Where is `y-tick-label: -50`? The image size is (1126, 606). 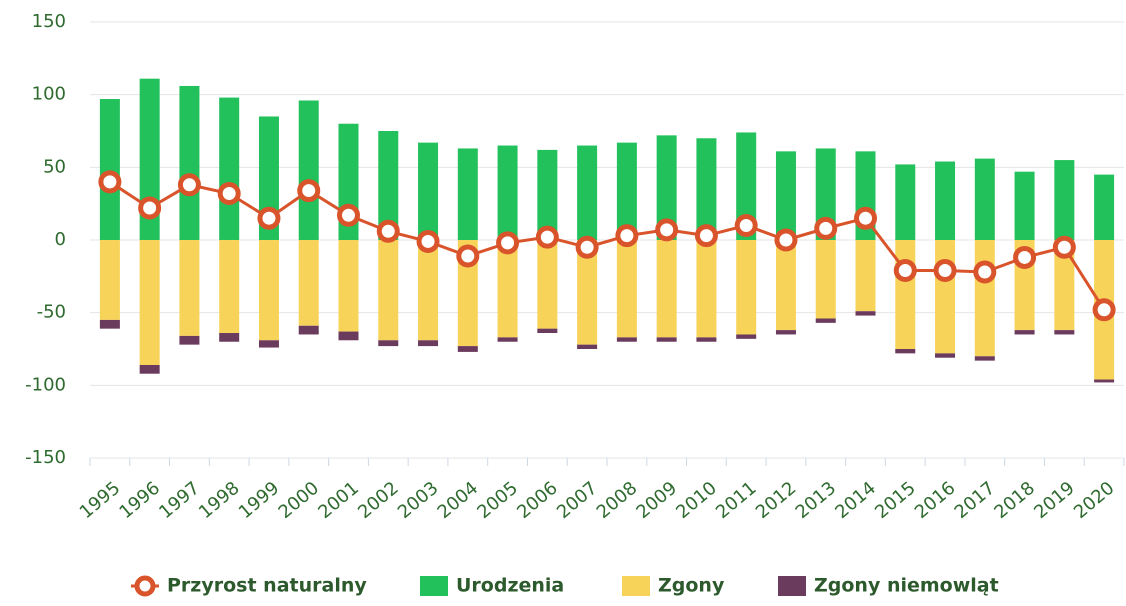 y-tick-label: -50 is located at coordinates (51, 312).